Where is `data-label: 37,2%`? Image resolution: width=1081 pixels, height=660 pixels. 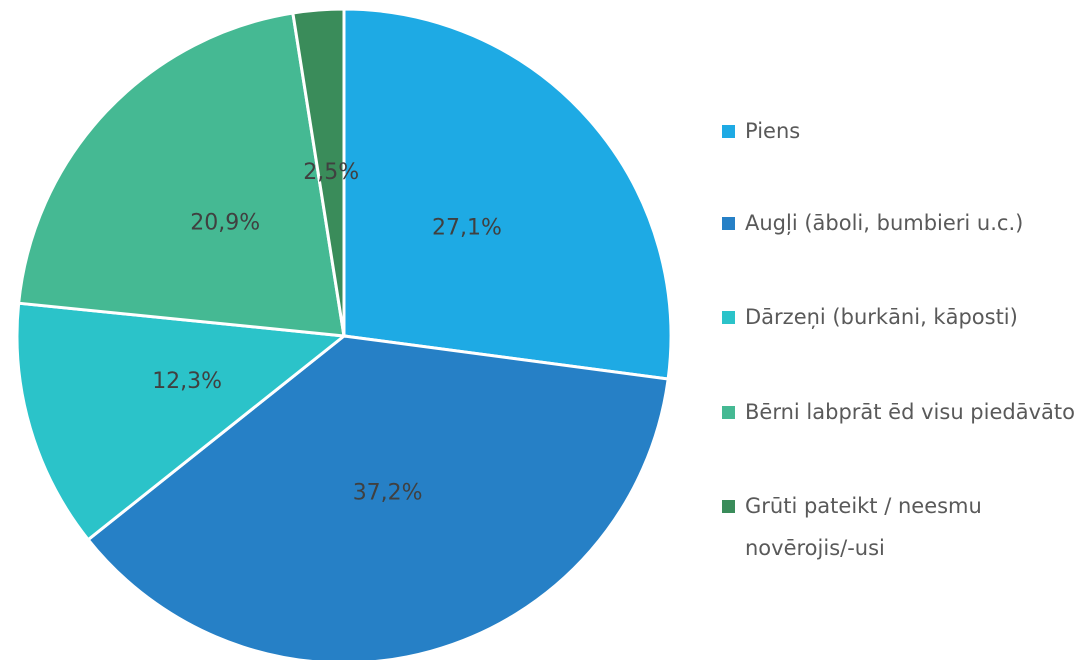
data-label: 37,2% is located at coordinates (388, 493).